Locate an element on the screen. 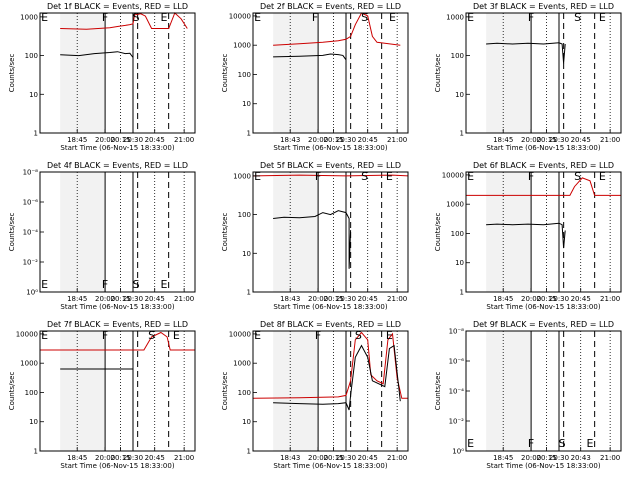 The width and height of the screenshot is (640, 480). y-tick-label: 10⁻⁶ is located at coordinates (457, 362).